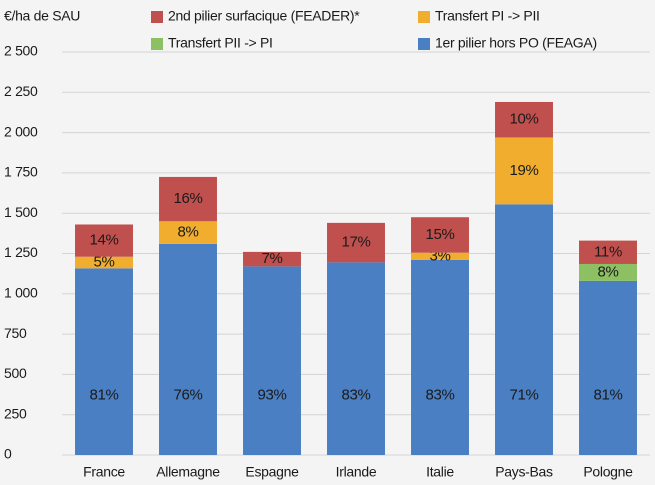 The image size is (655, 485). I want to click on data-label: 14%, so click(103, 240).